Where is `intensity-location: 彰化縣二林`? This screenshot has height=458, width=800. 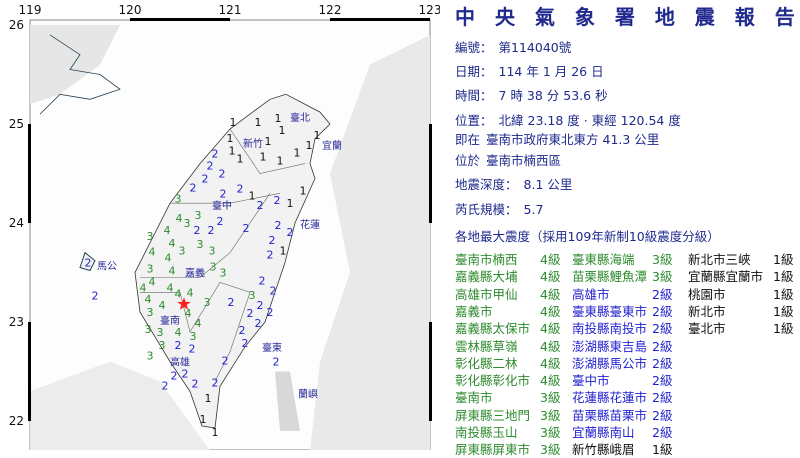 intensity-location: 彰化縣二林 is located at coordinates (486, 363).